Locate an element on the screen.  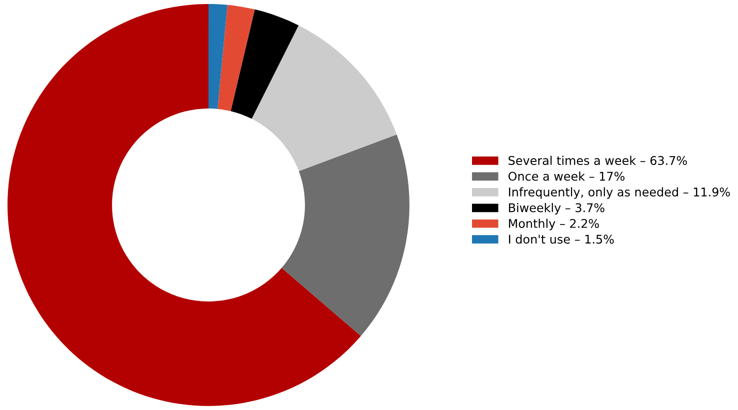
legend-label: Infrequently, only as needed – 11.9% is located at coordinates (619, 193).